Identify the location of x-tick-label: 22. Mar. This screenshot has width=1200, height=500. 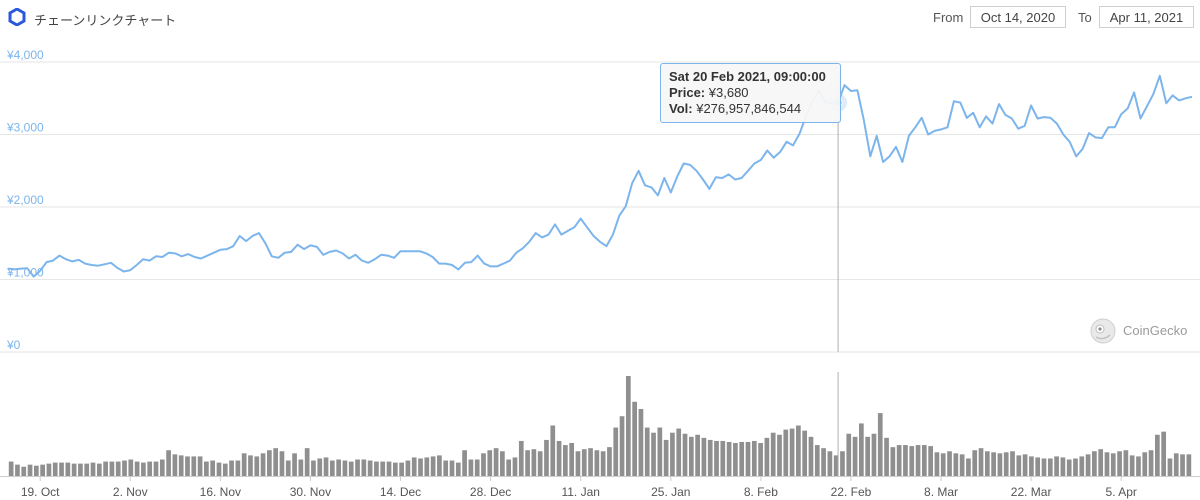
(1031, 492).